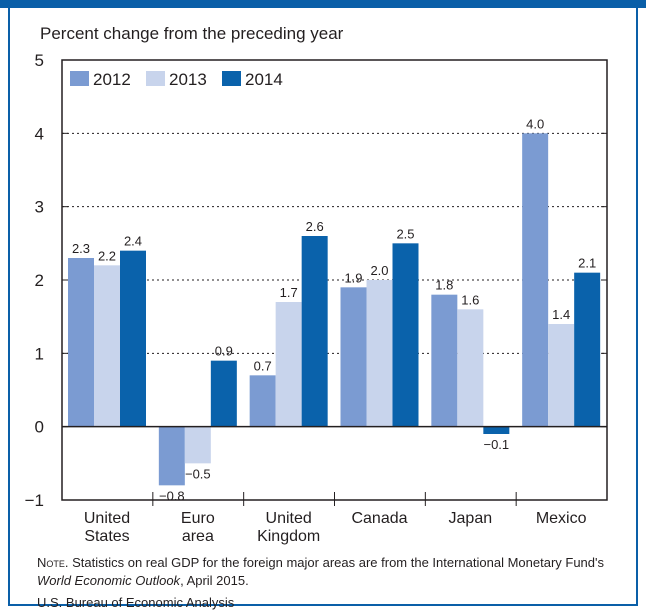 Image resolution: width=646 pixels, height=614 pixels. What do you see at coordinates (79, 78) in the screenshot?
I see `legend-swatch-2012` at bounding box center [79, 78].